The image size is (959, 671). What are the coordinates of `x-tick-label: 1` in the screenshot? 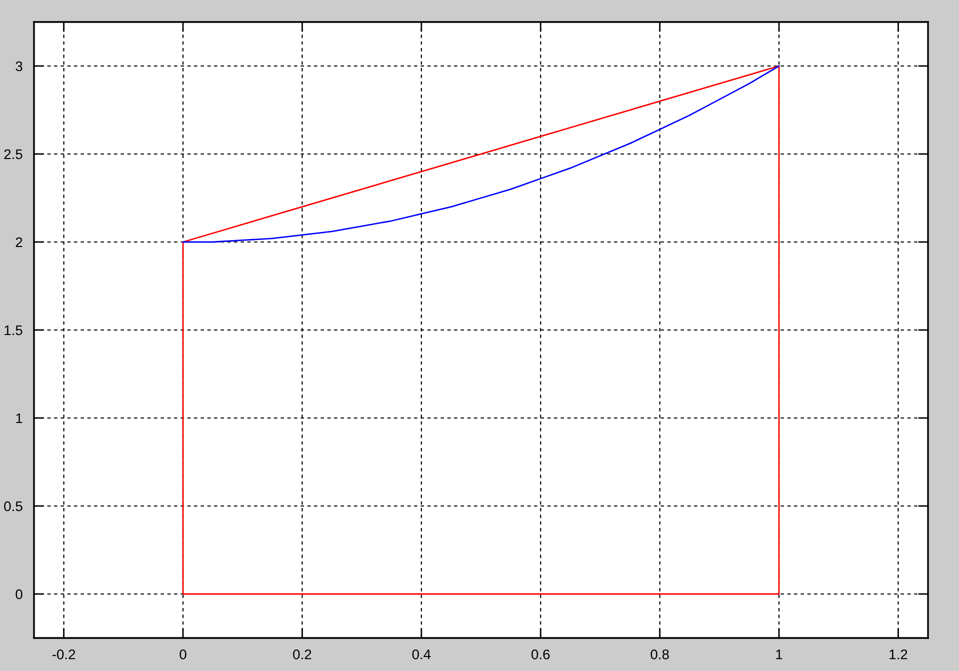 It's located at (779, 655).